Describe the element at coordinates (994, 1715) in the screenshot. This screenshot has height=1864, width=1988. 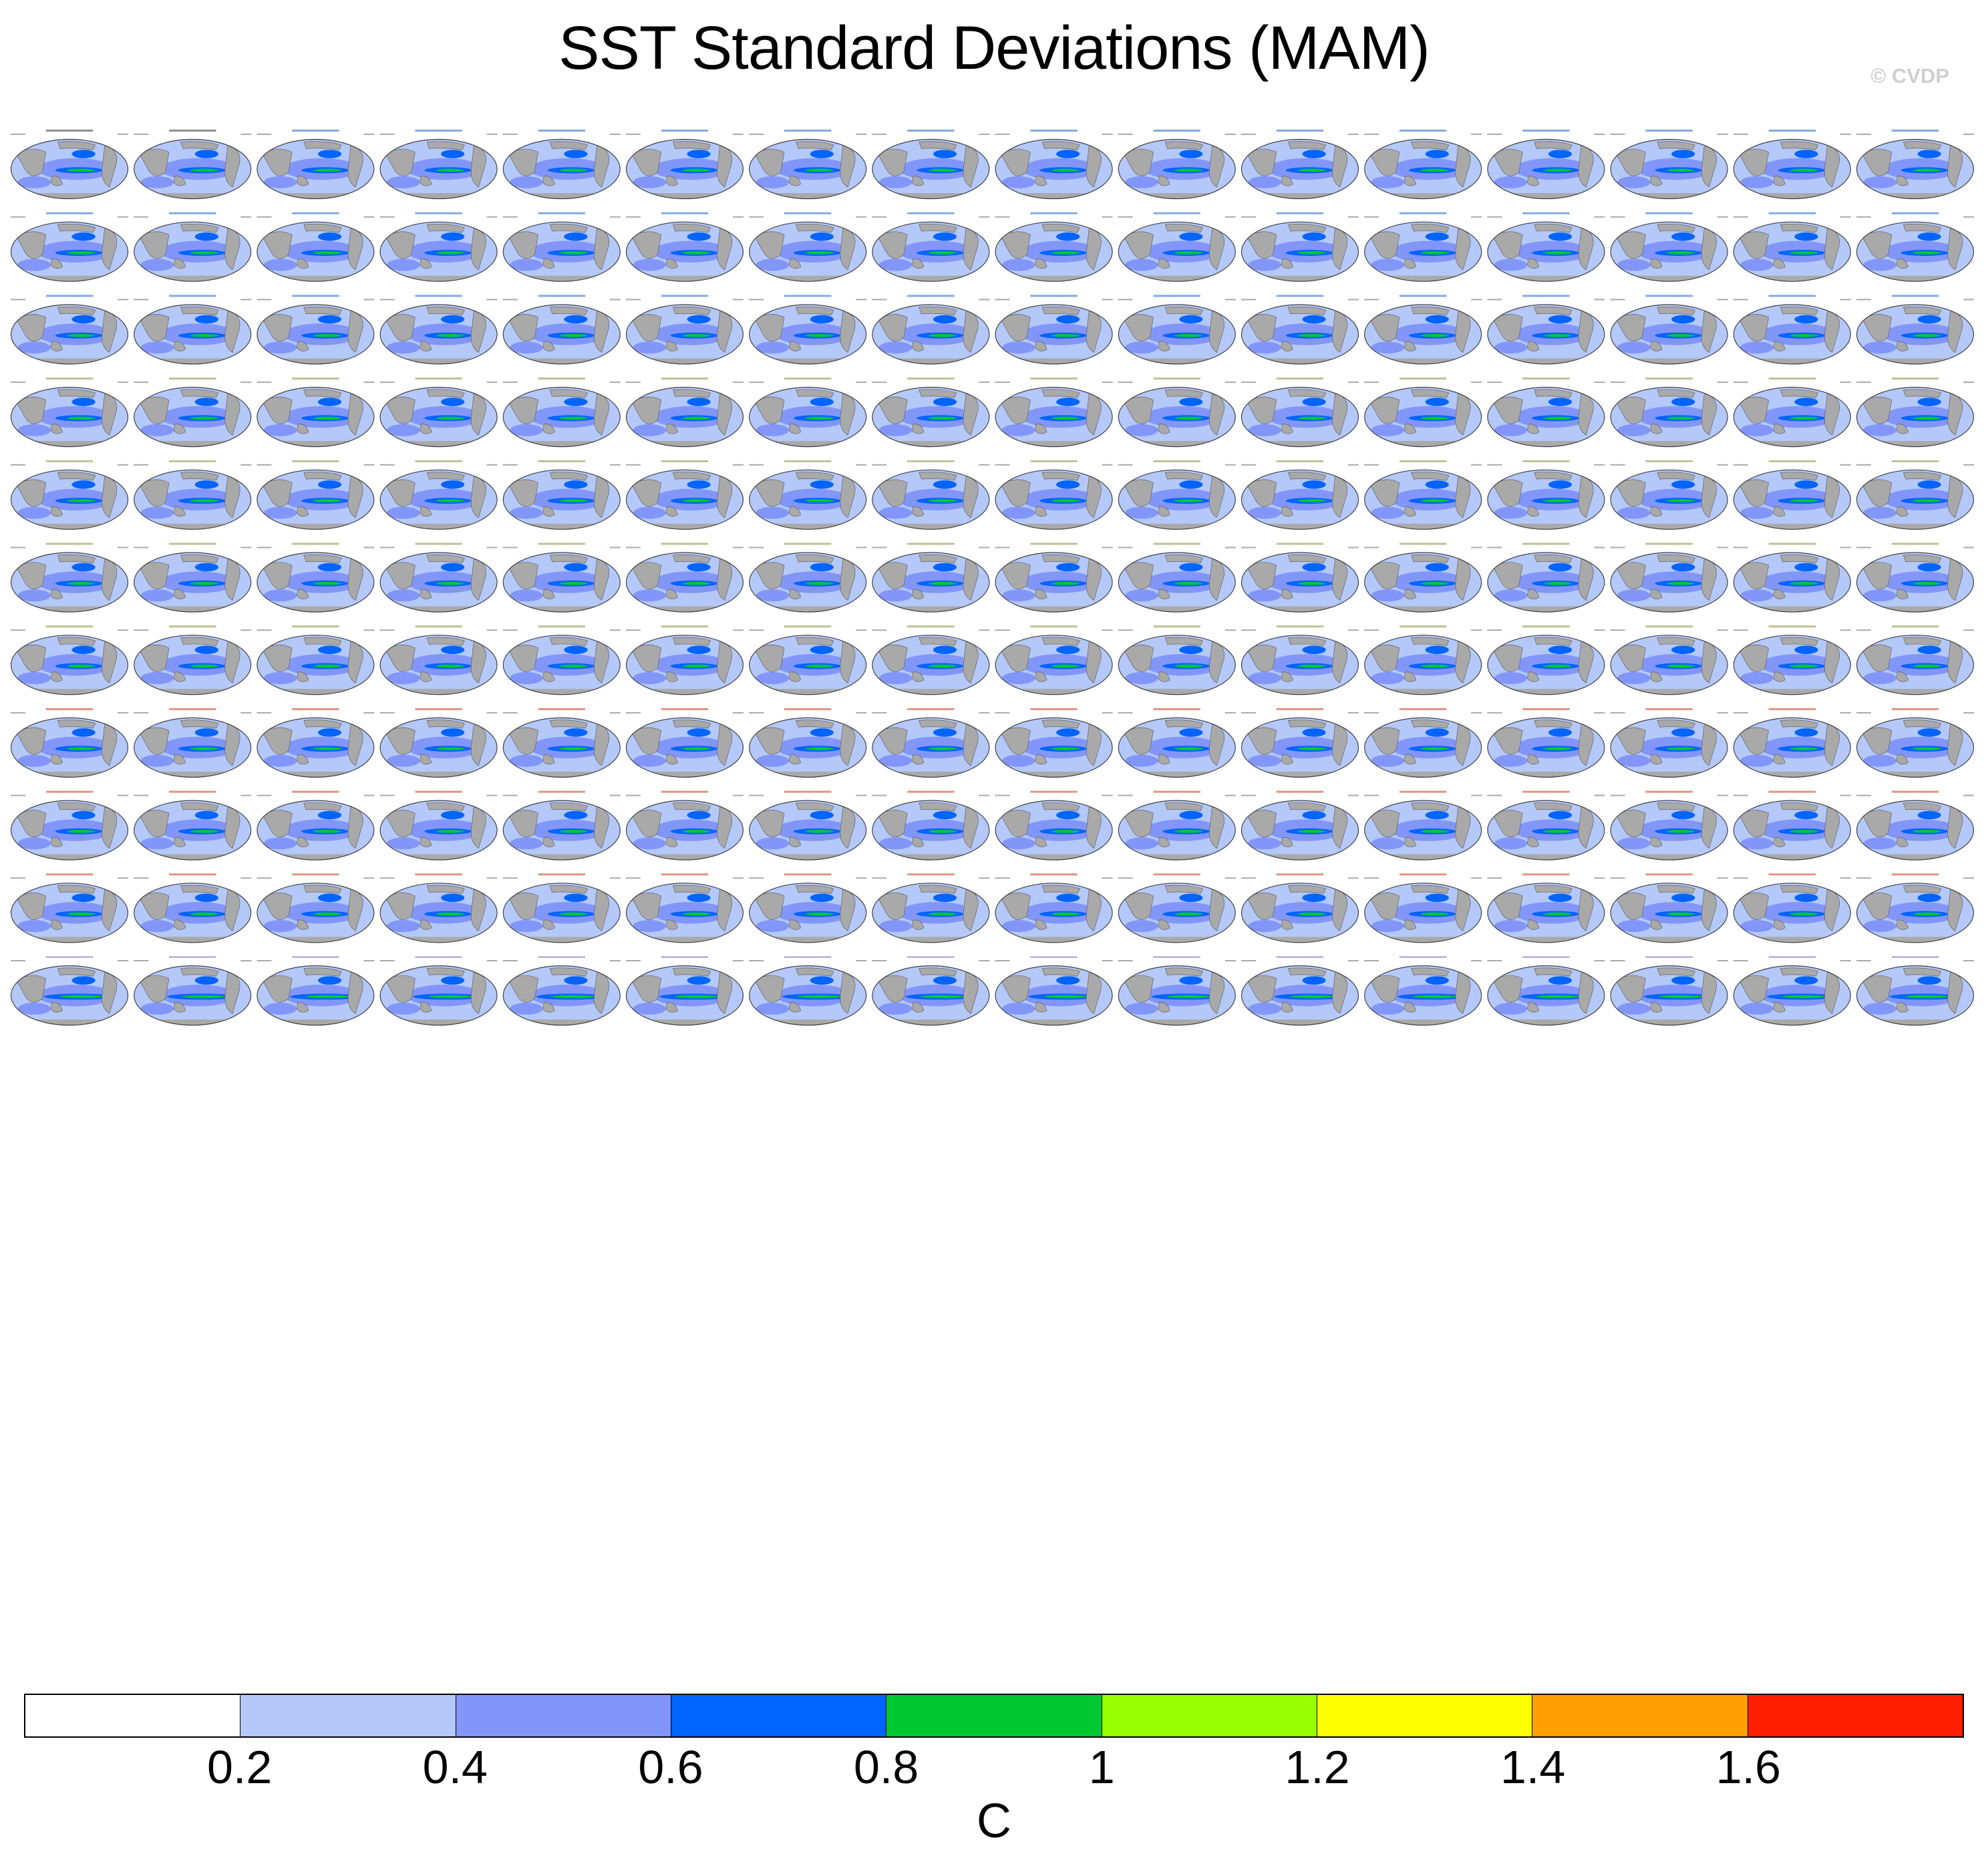
I see `colorbar-segment` at that location.